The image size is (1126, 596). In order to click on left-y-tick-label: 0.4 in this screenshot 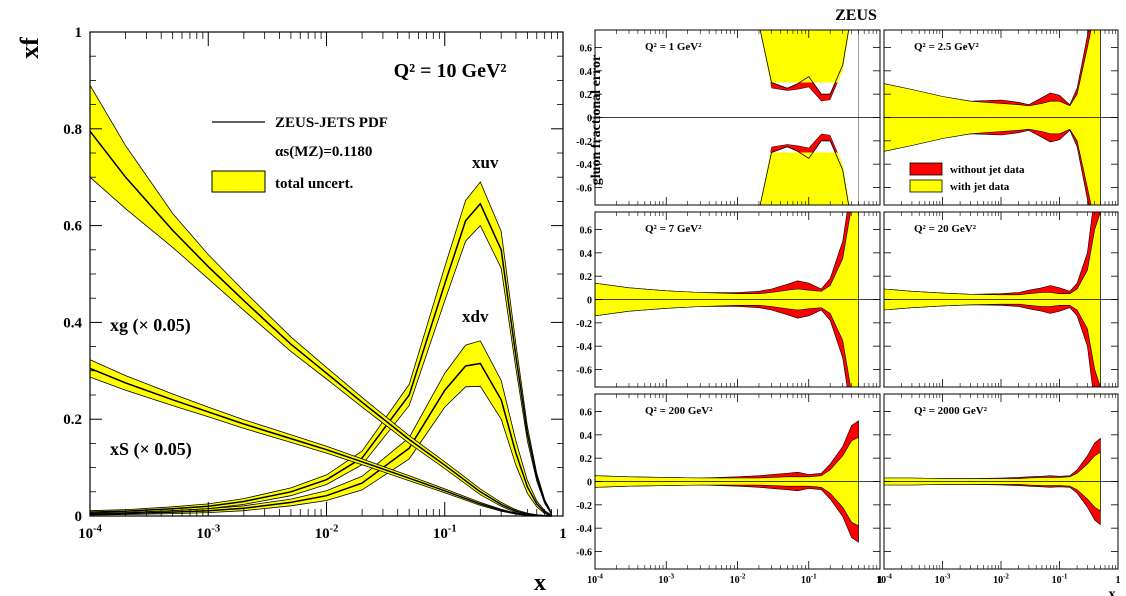, I will do `click(72, 323)`.